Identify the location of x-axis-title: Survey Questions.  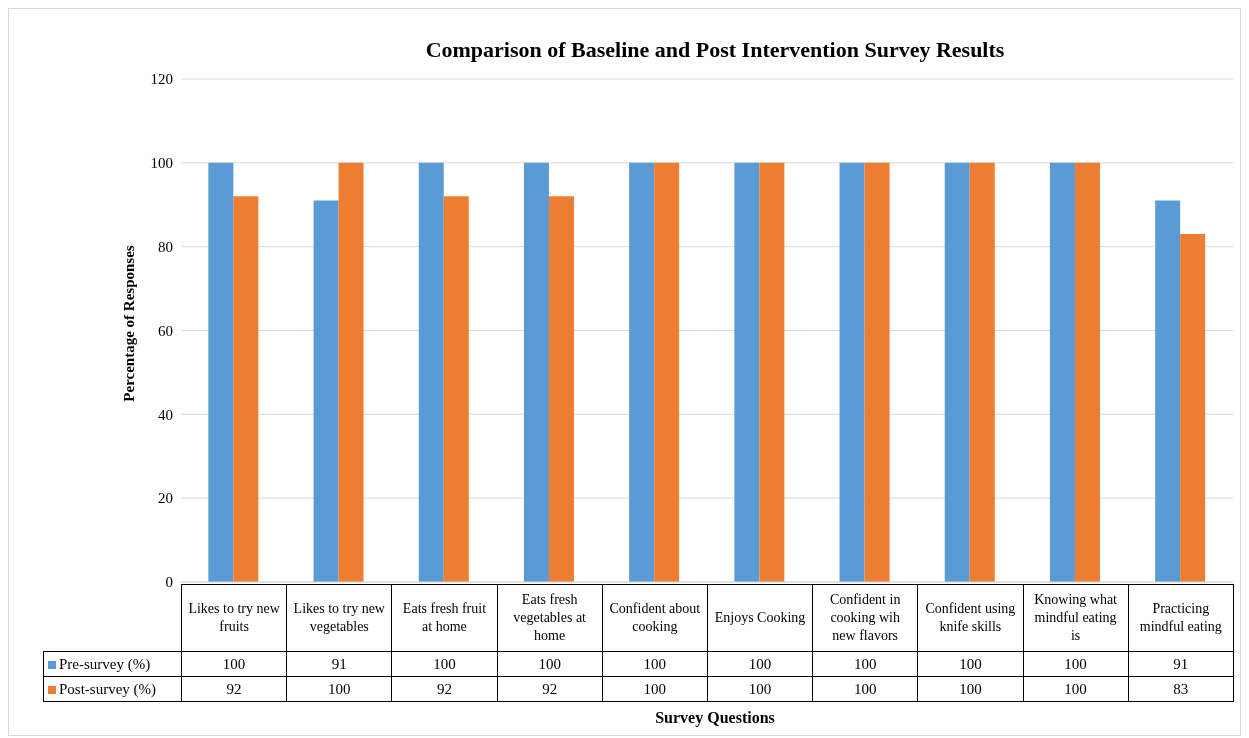
(715, 718).